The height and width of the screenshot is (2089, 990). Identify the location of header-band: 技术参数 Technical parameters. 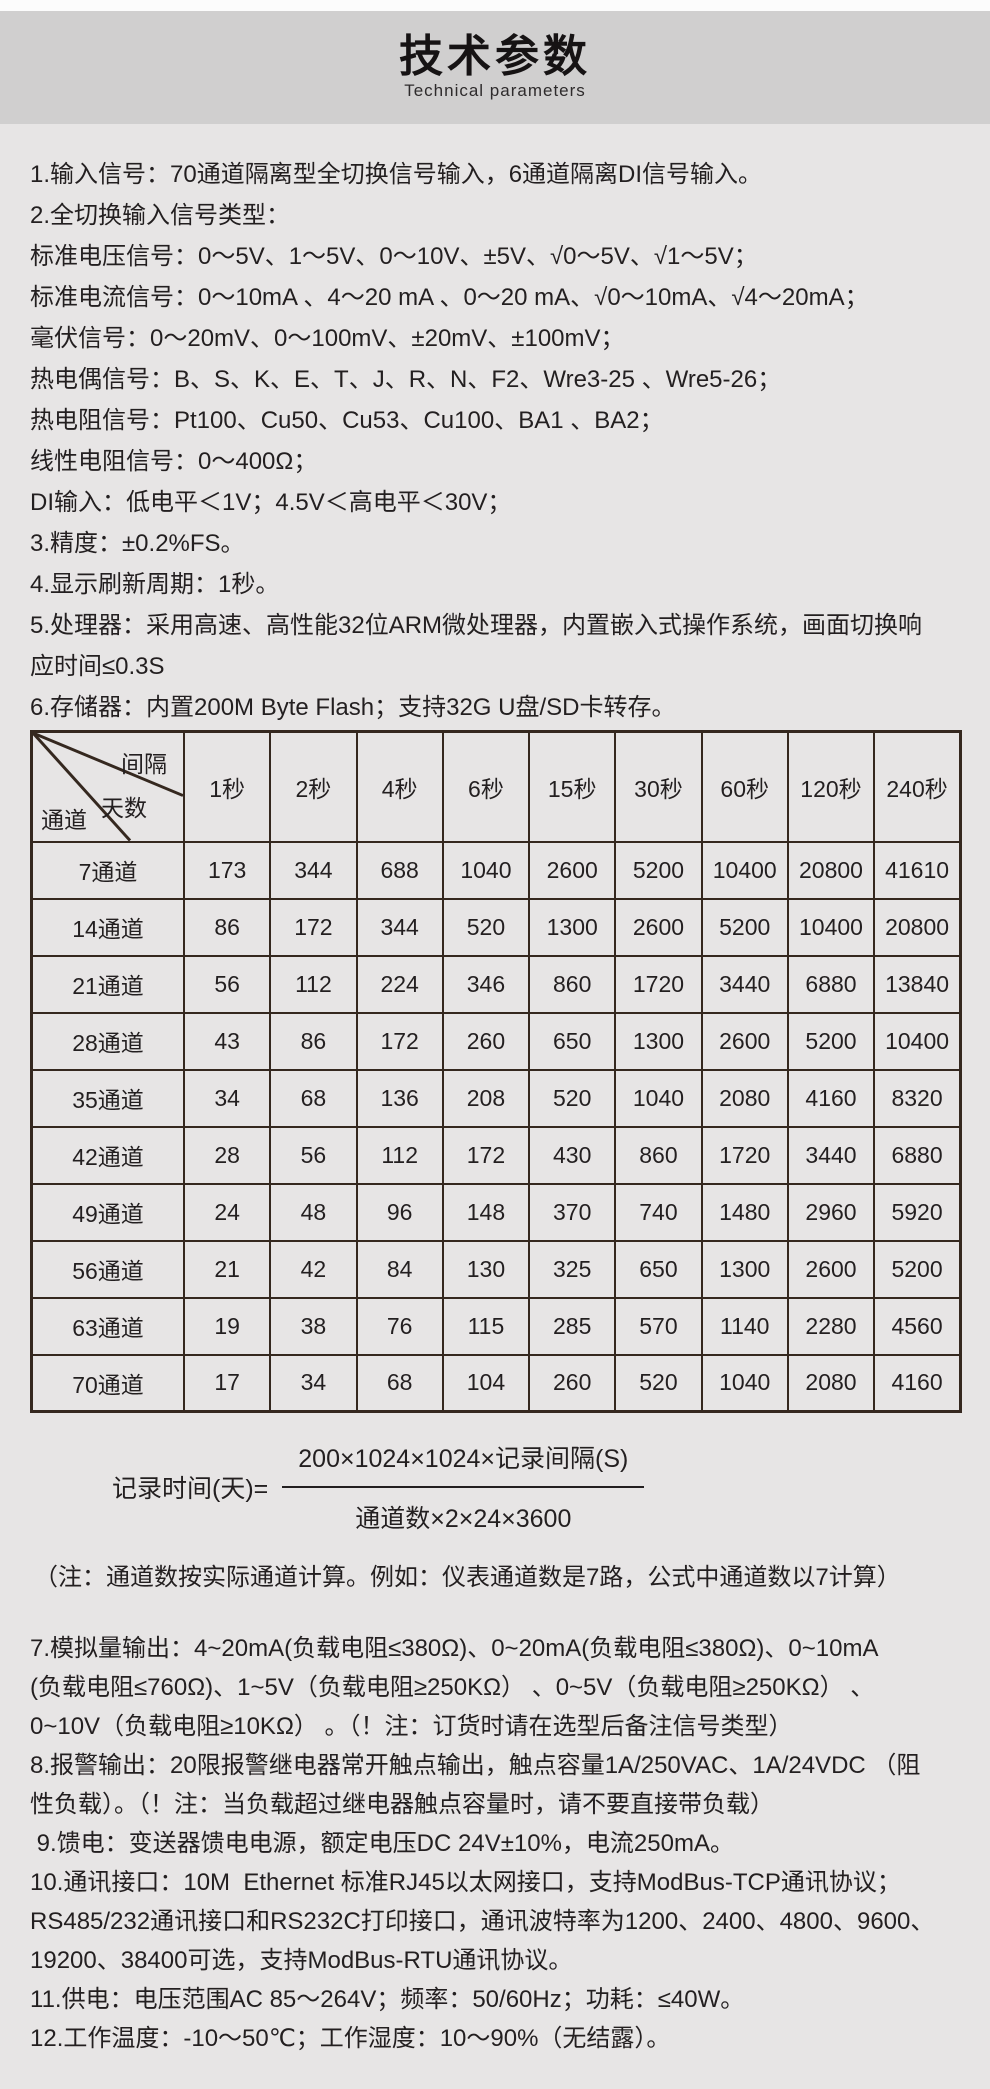
(495, 67).